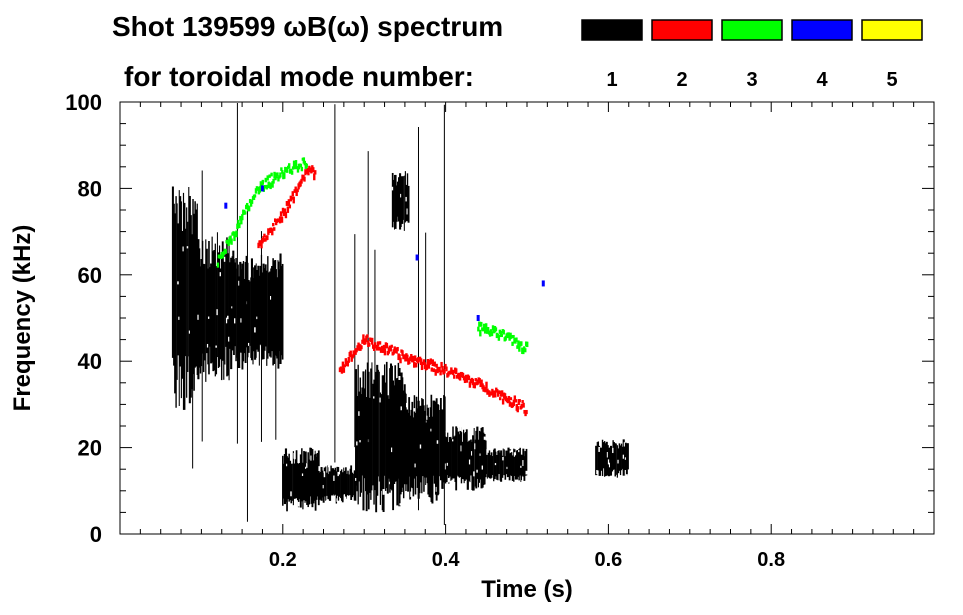 Image resolution: width=963 pixels, height=615 pixels. What do you see at coordinates (83, 102) in the screenshot?
I see `y-tick-label: 100` at bounding box center [83, 102].